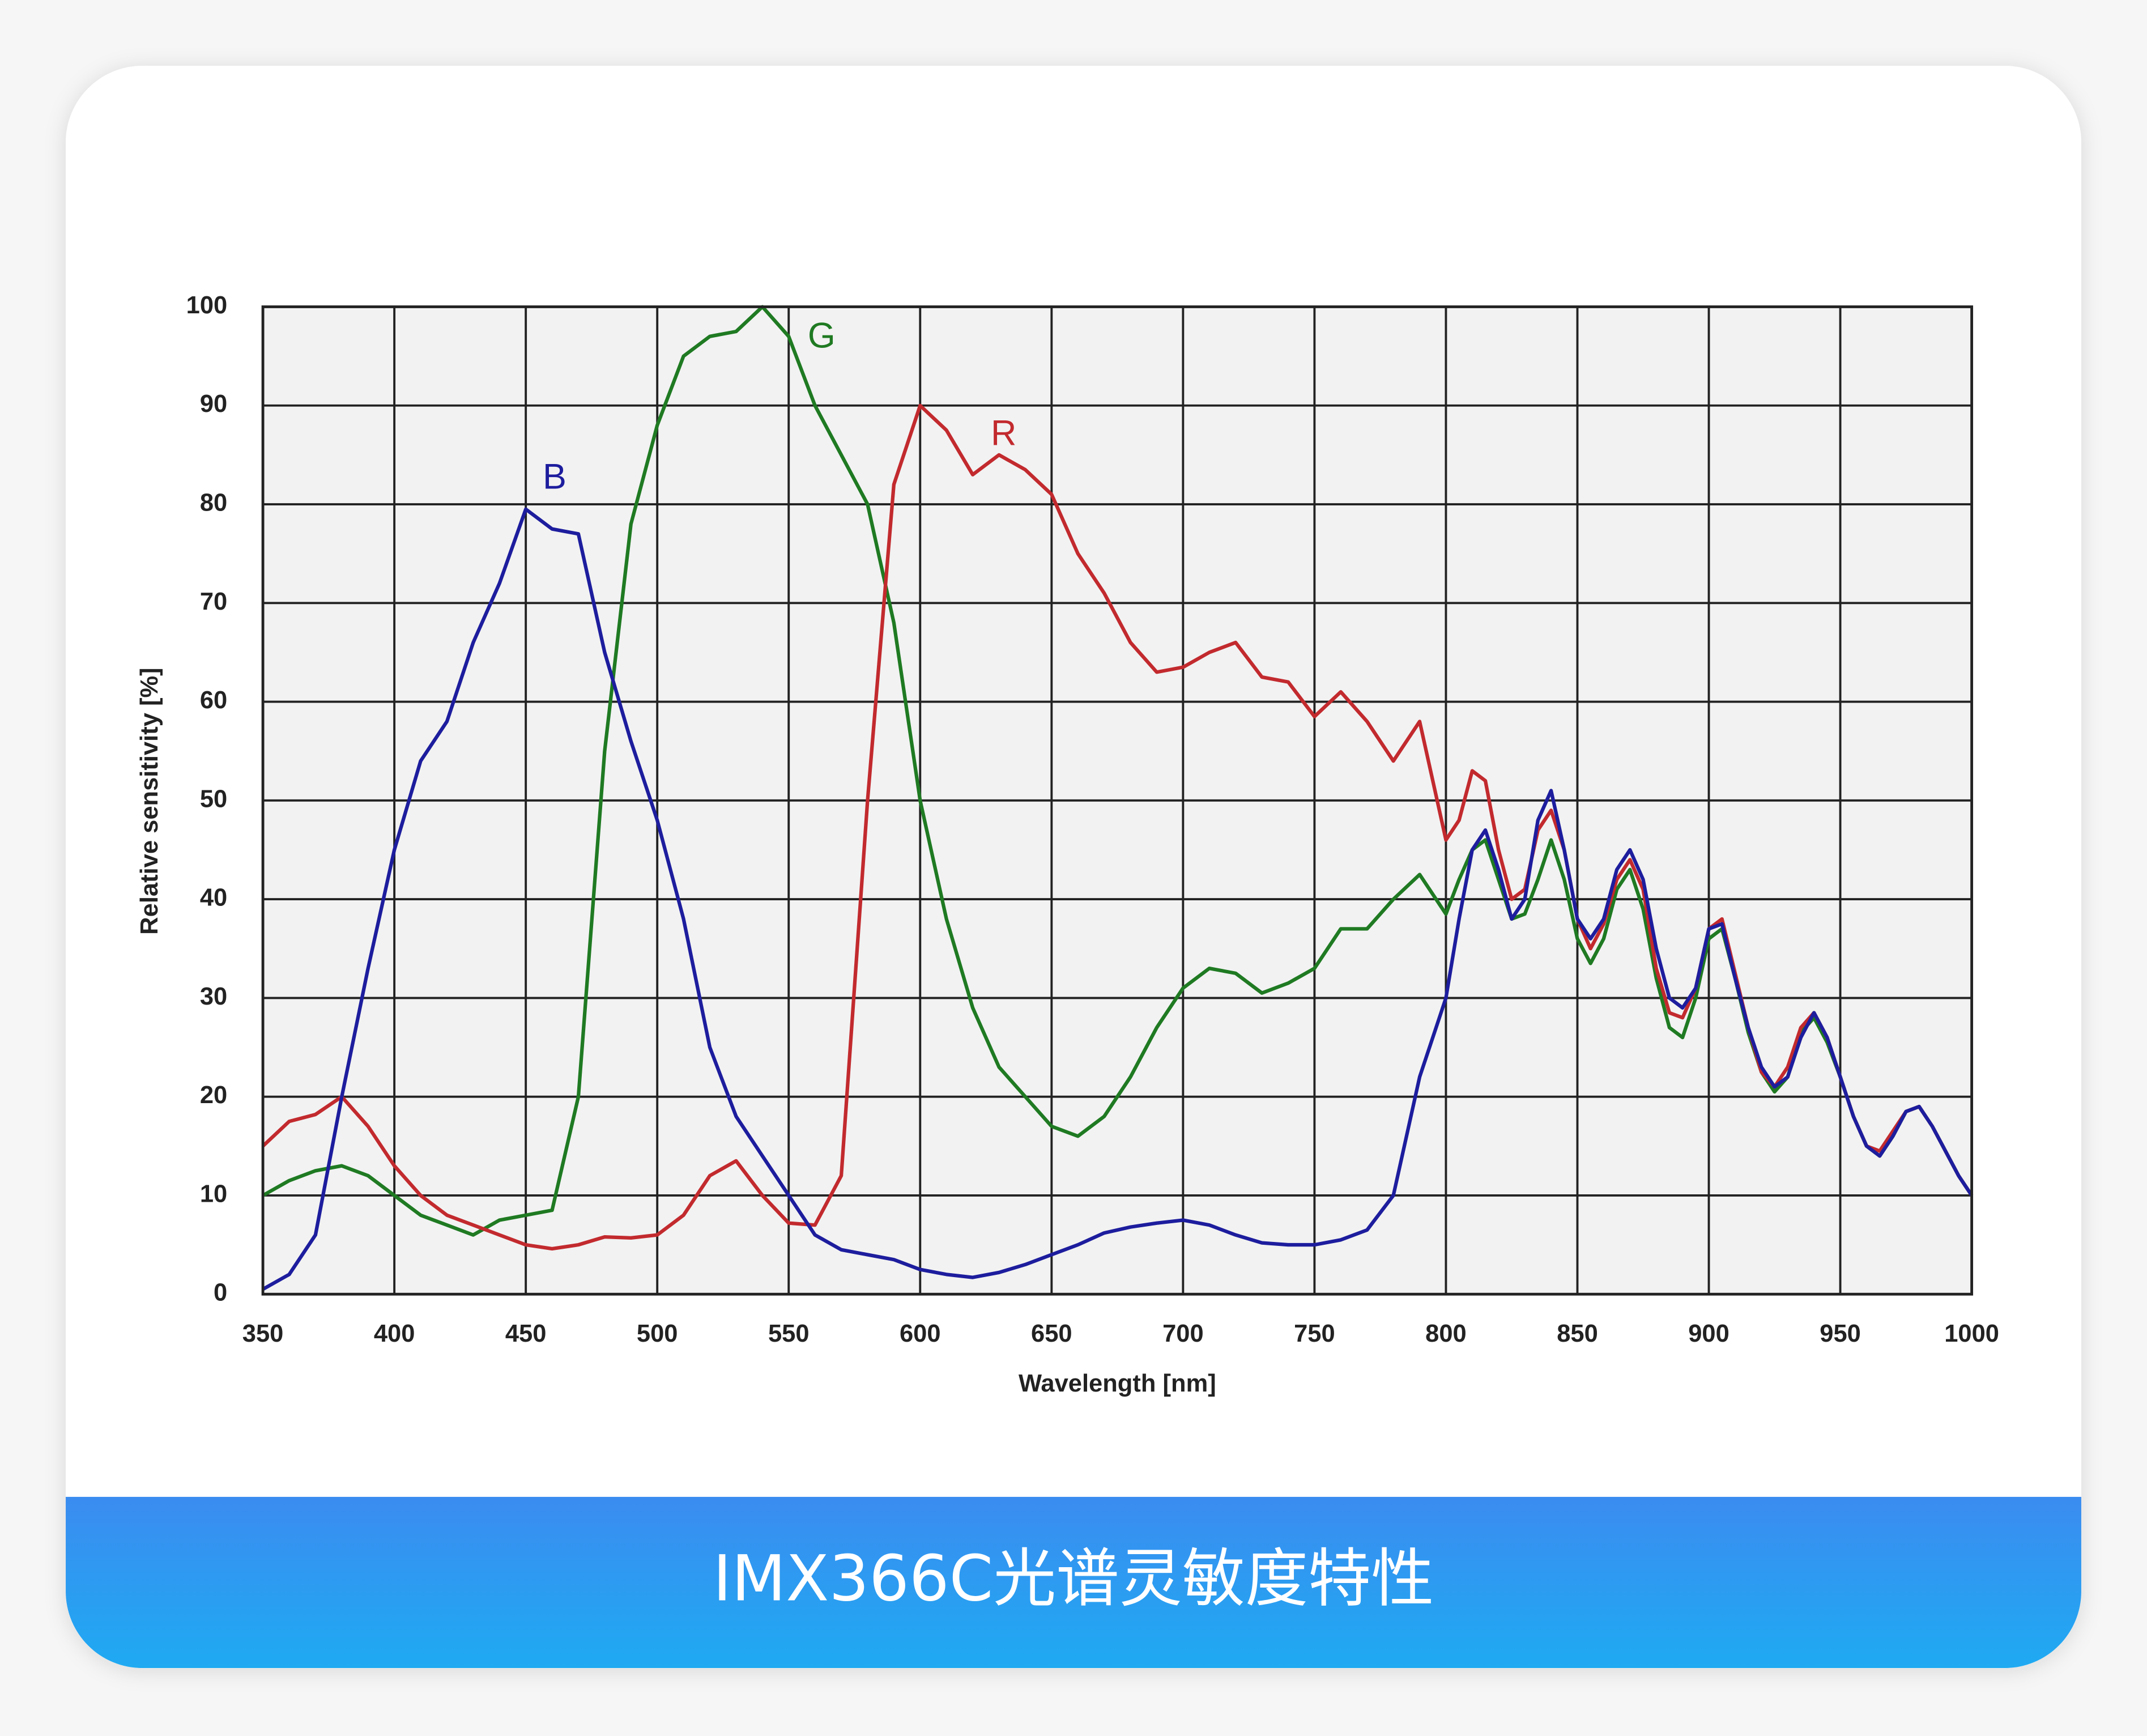 The image size is (2147, 1736). What do you see at coordinates (263, 1333) in the screenshot?
I see `x-tick-label: 350` at bounding box center [263, 1333].